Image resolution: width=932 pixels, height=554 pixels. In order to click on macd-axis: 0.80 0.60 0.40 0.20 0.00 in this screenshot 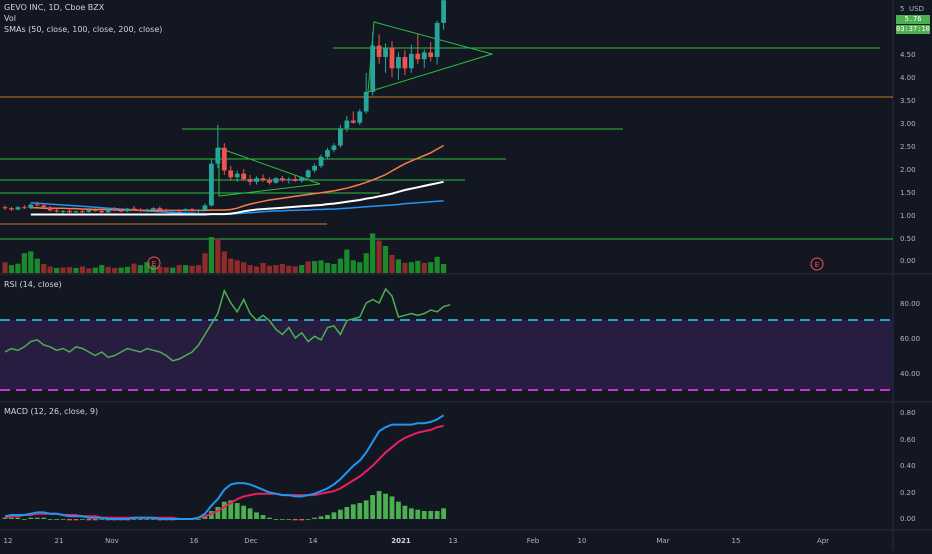, I will do `click(908, 466)`.